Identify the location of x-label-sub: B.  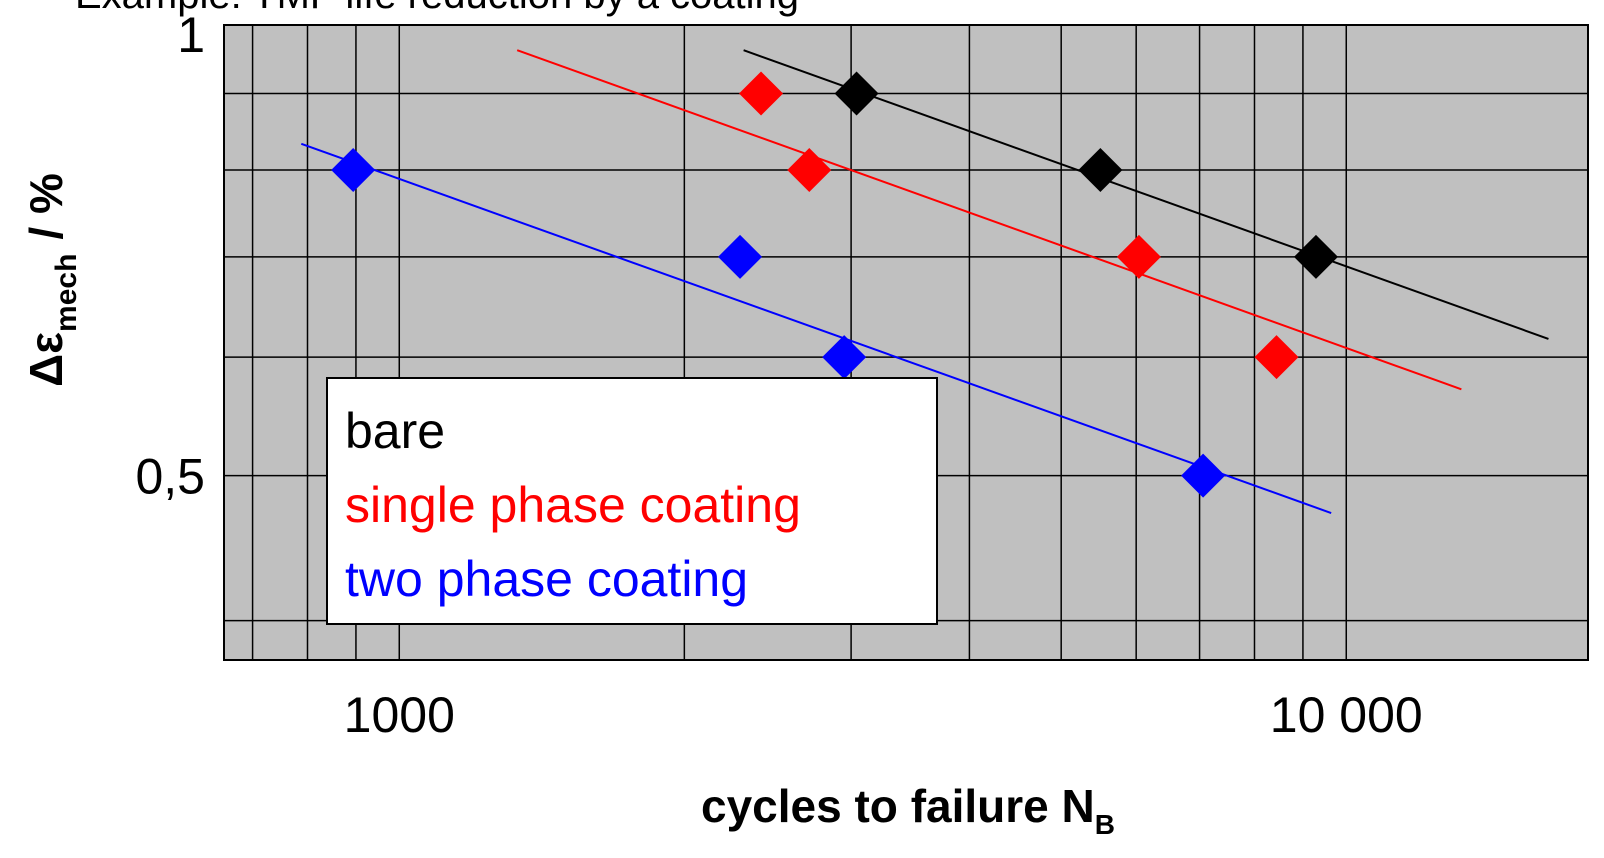
(1105, 824).